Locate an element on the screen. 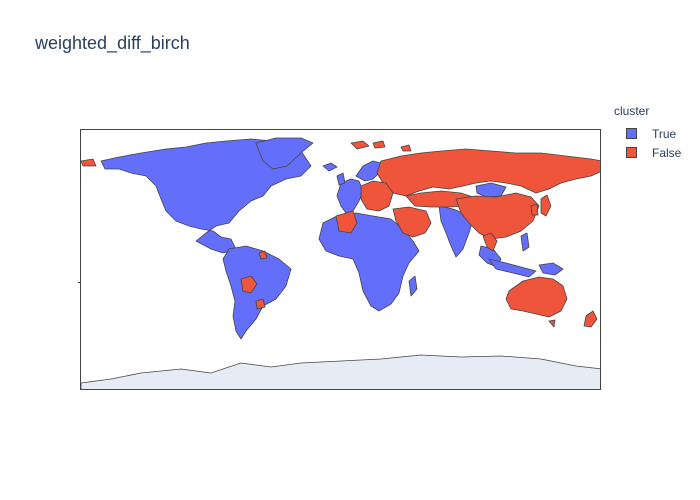 Image resolution: width=700 pixels, height=500 pixels. philippines is located at coordinates (525, 242).